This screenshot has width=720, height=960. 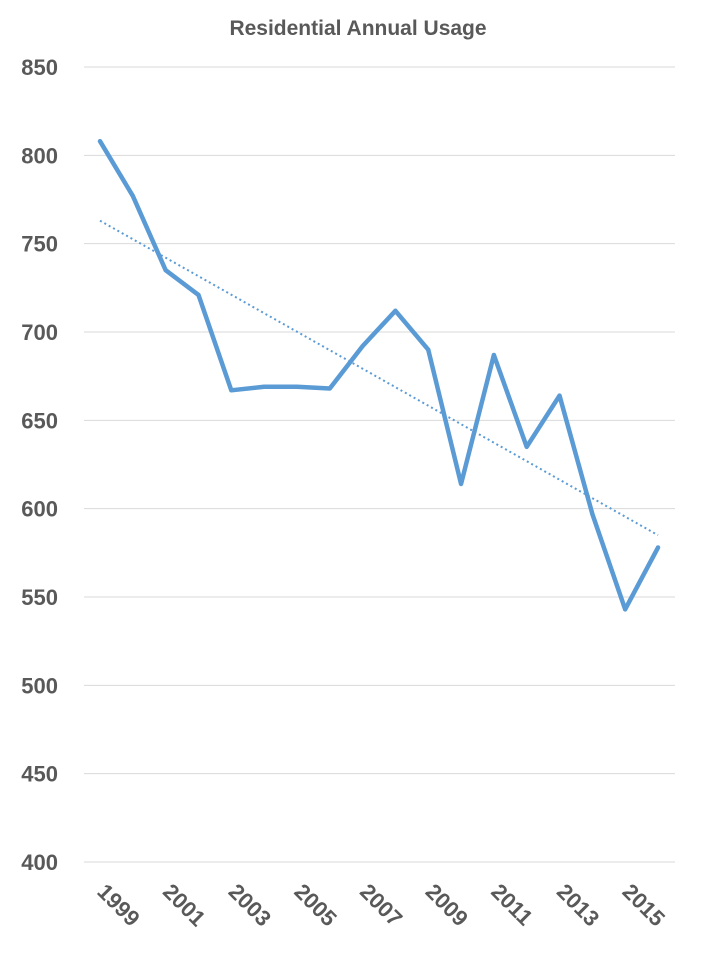 I want to click on y-tick-label: 400, so click(x=39, y=862).